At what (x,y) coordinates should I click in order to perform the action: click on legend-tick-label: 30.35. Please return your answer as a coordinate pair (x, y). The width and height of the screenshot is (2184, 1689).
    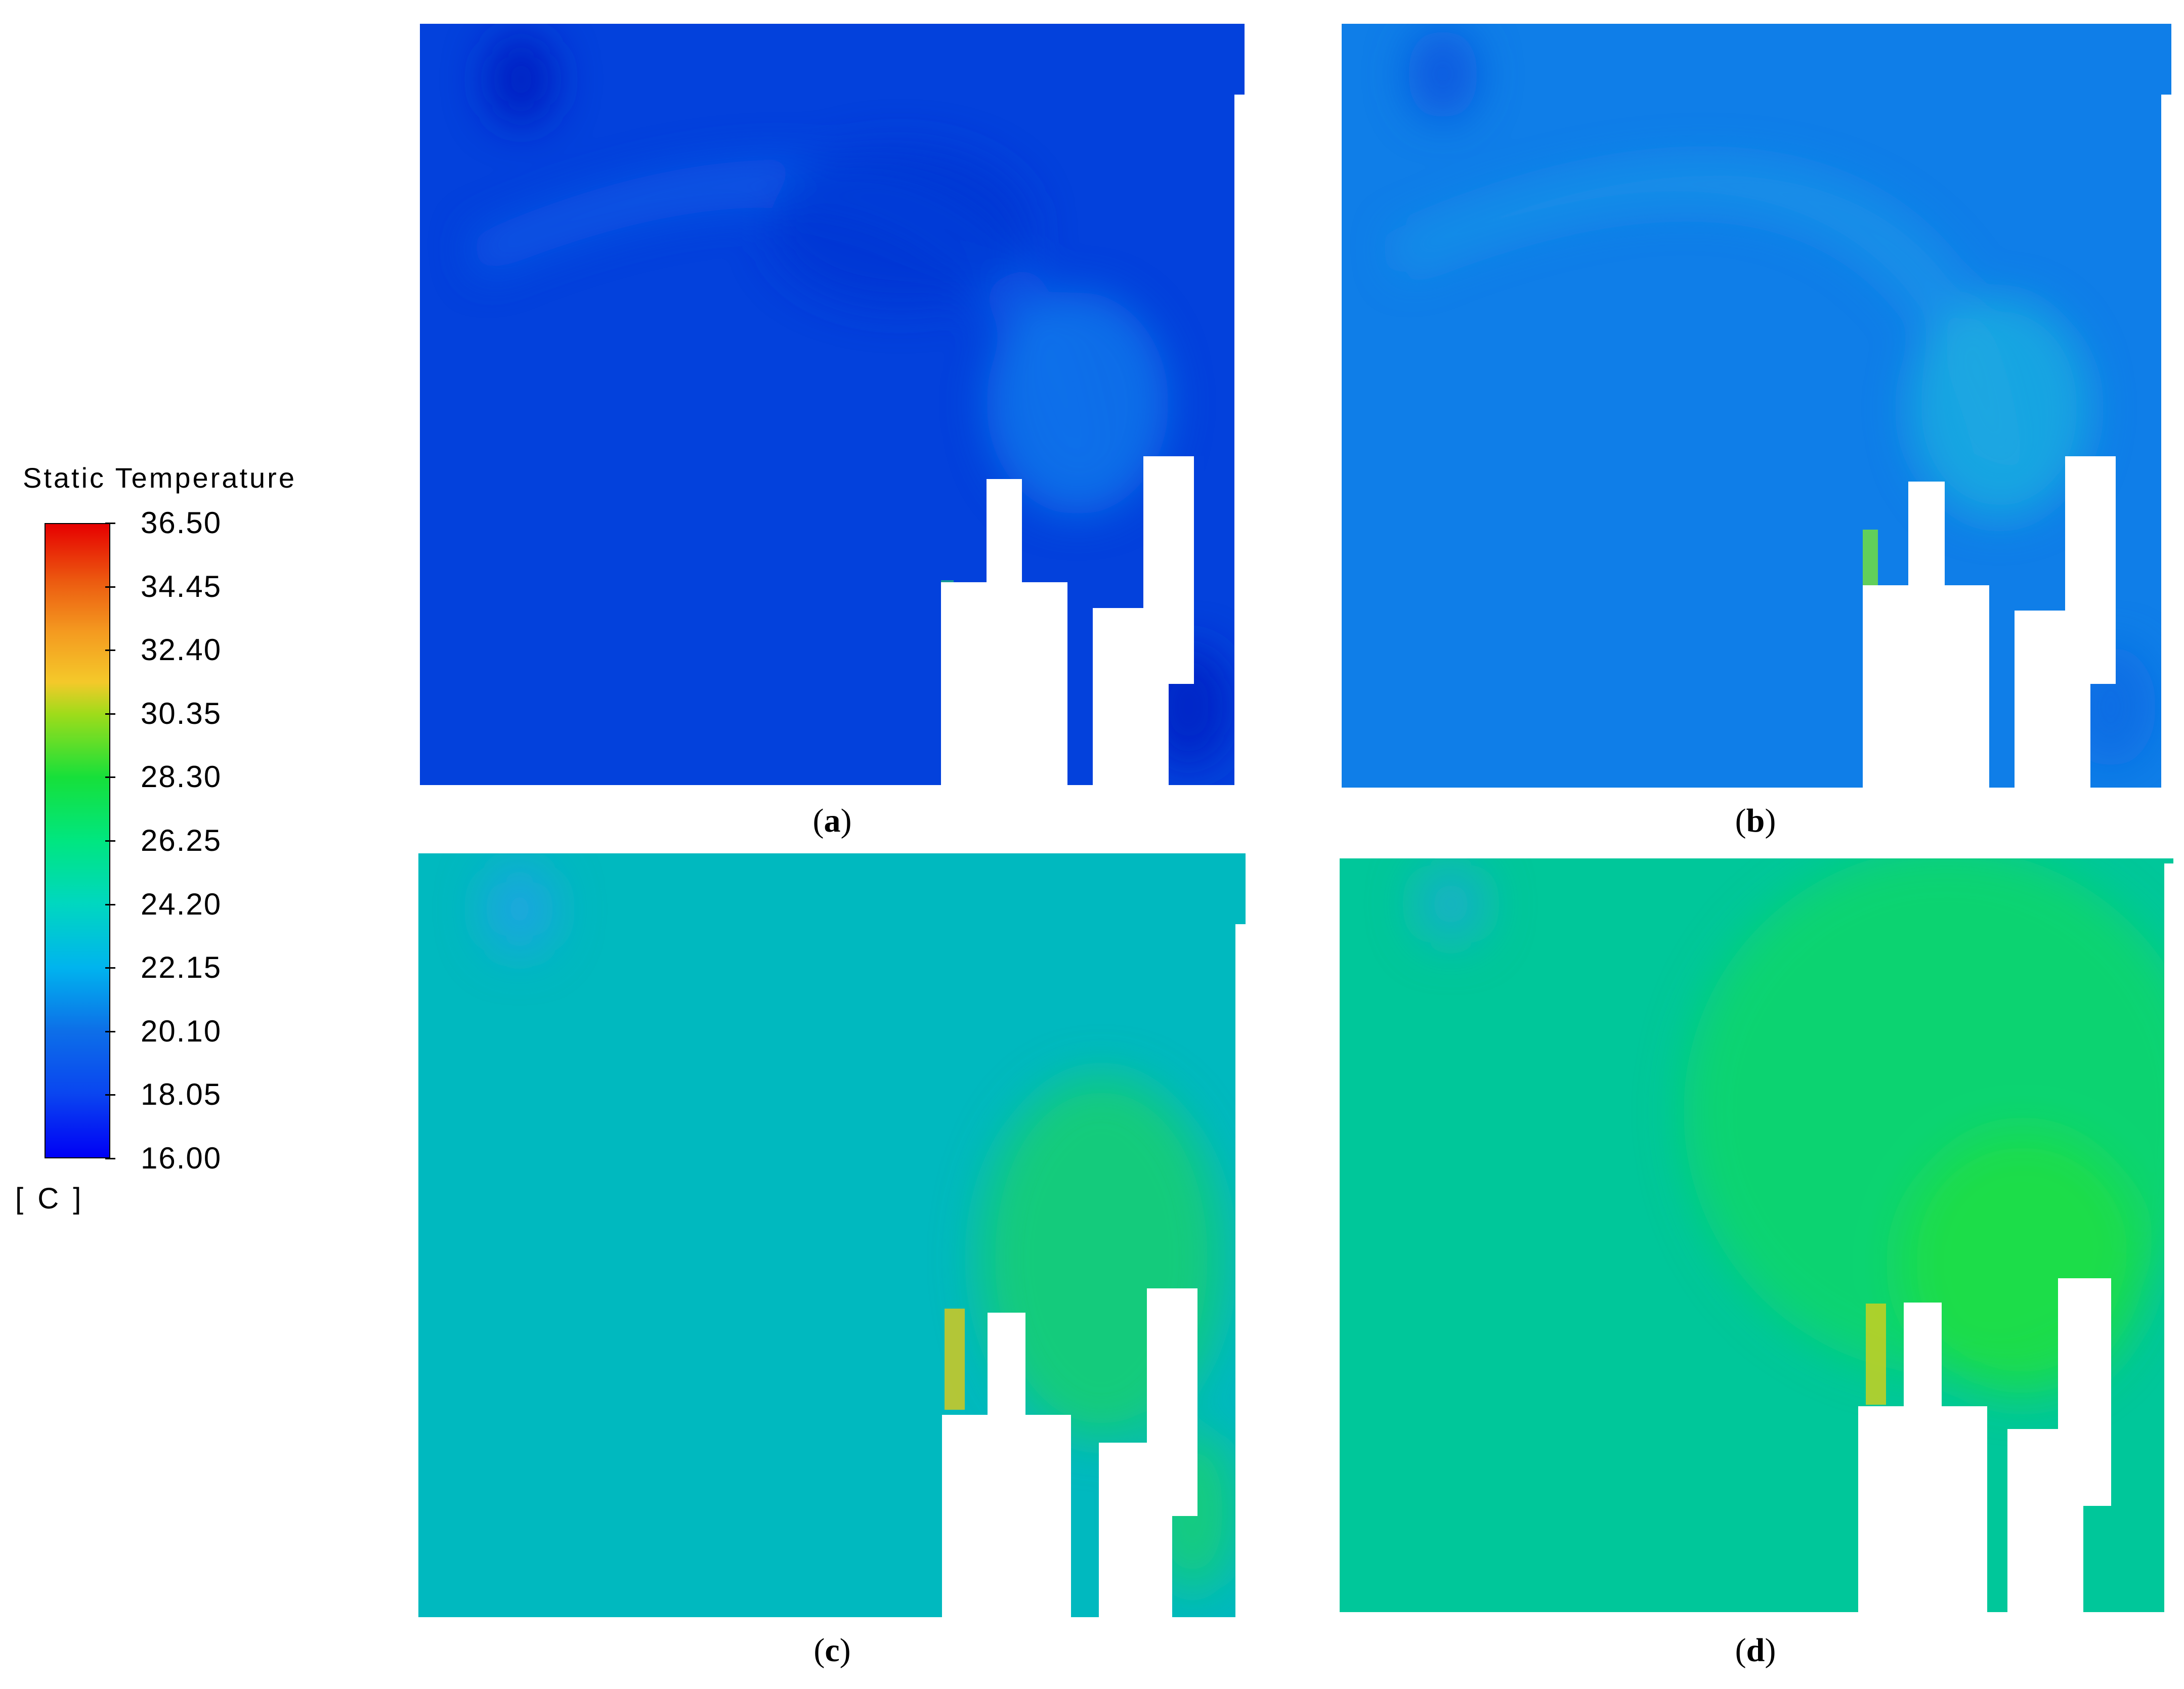
    Looking at the image, I should click on (181, 713).